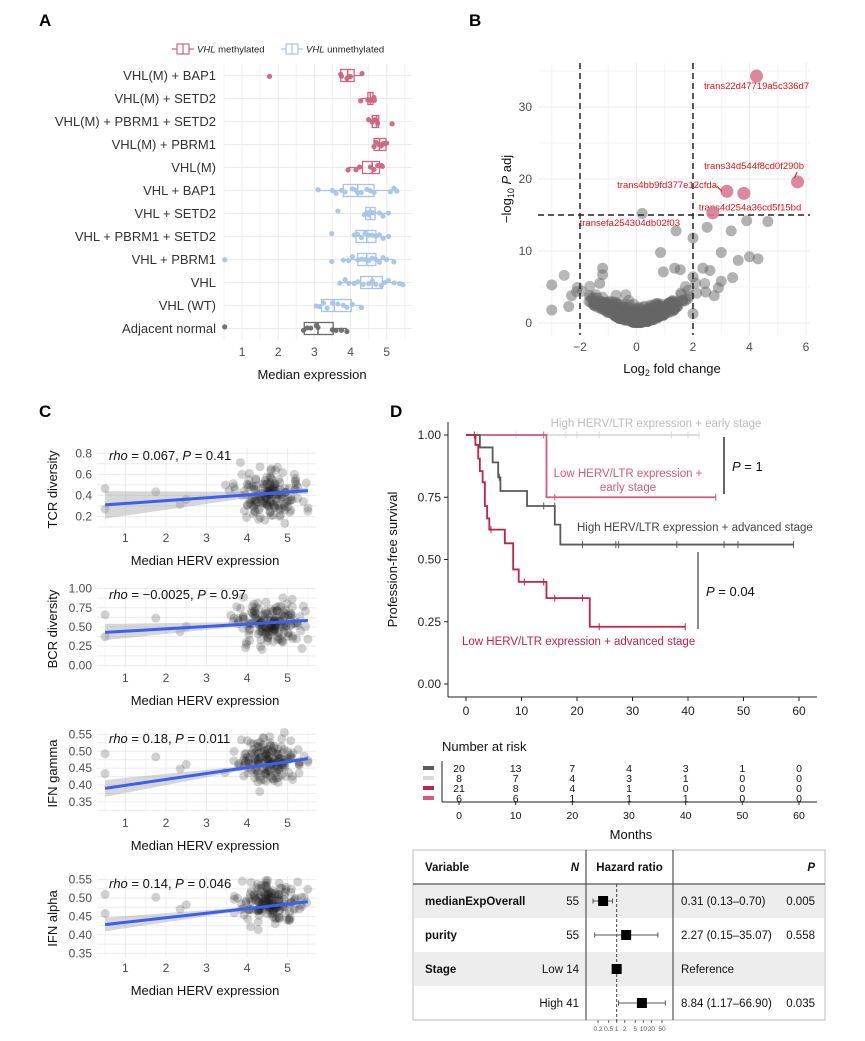 The height and width of the screenshot is (1041, 865). I want to click on risk-count: 3, so click(686, 769).